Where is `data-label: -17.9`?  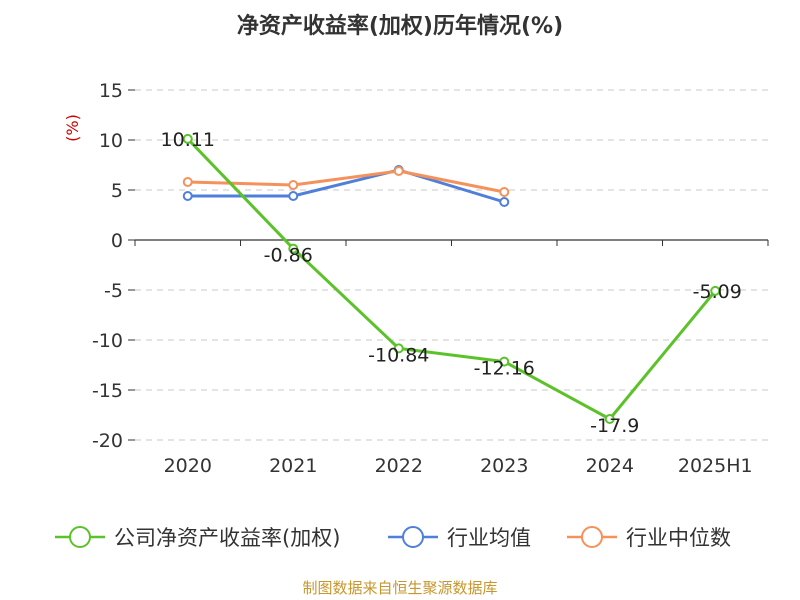 data-label: -17.9 is located at coordinates (614, 426).